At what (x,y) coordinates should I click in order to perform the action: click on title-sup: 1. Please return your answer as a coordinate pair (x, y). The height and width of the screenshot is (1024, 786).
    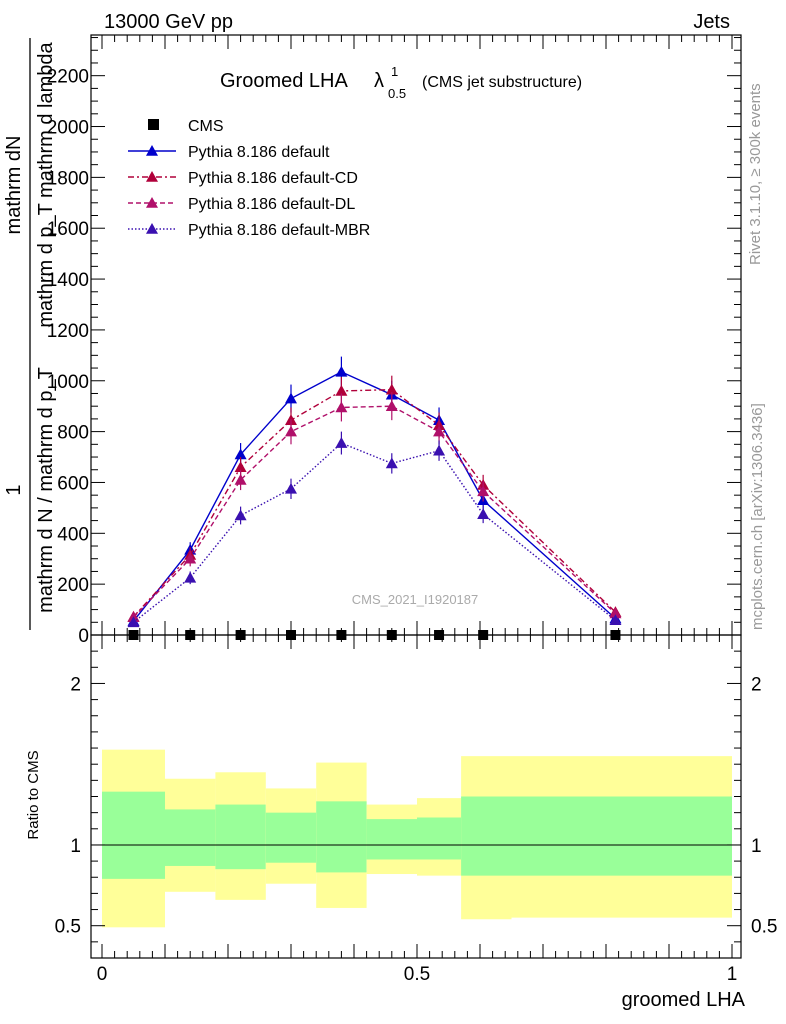
    Looking at the image, I should click on (394, 71).